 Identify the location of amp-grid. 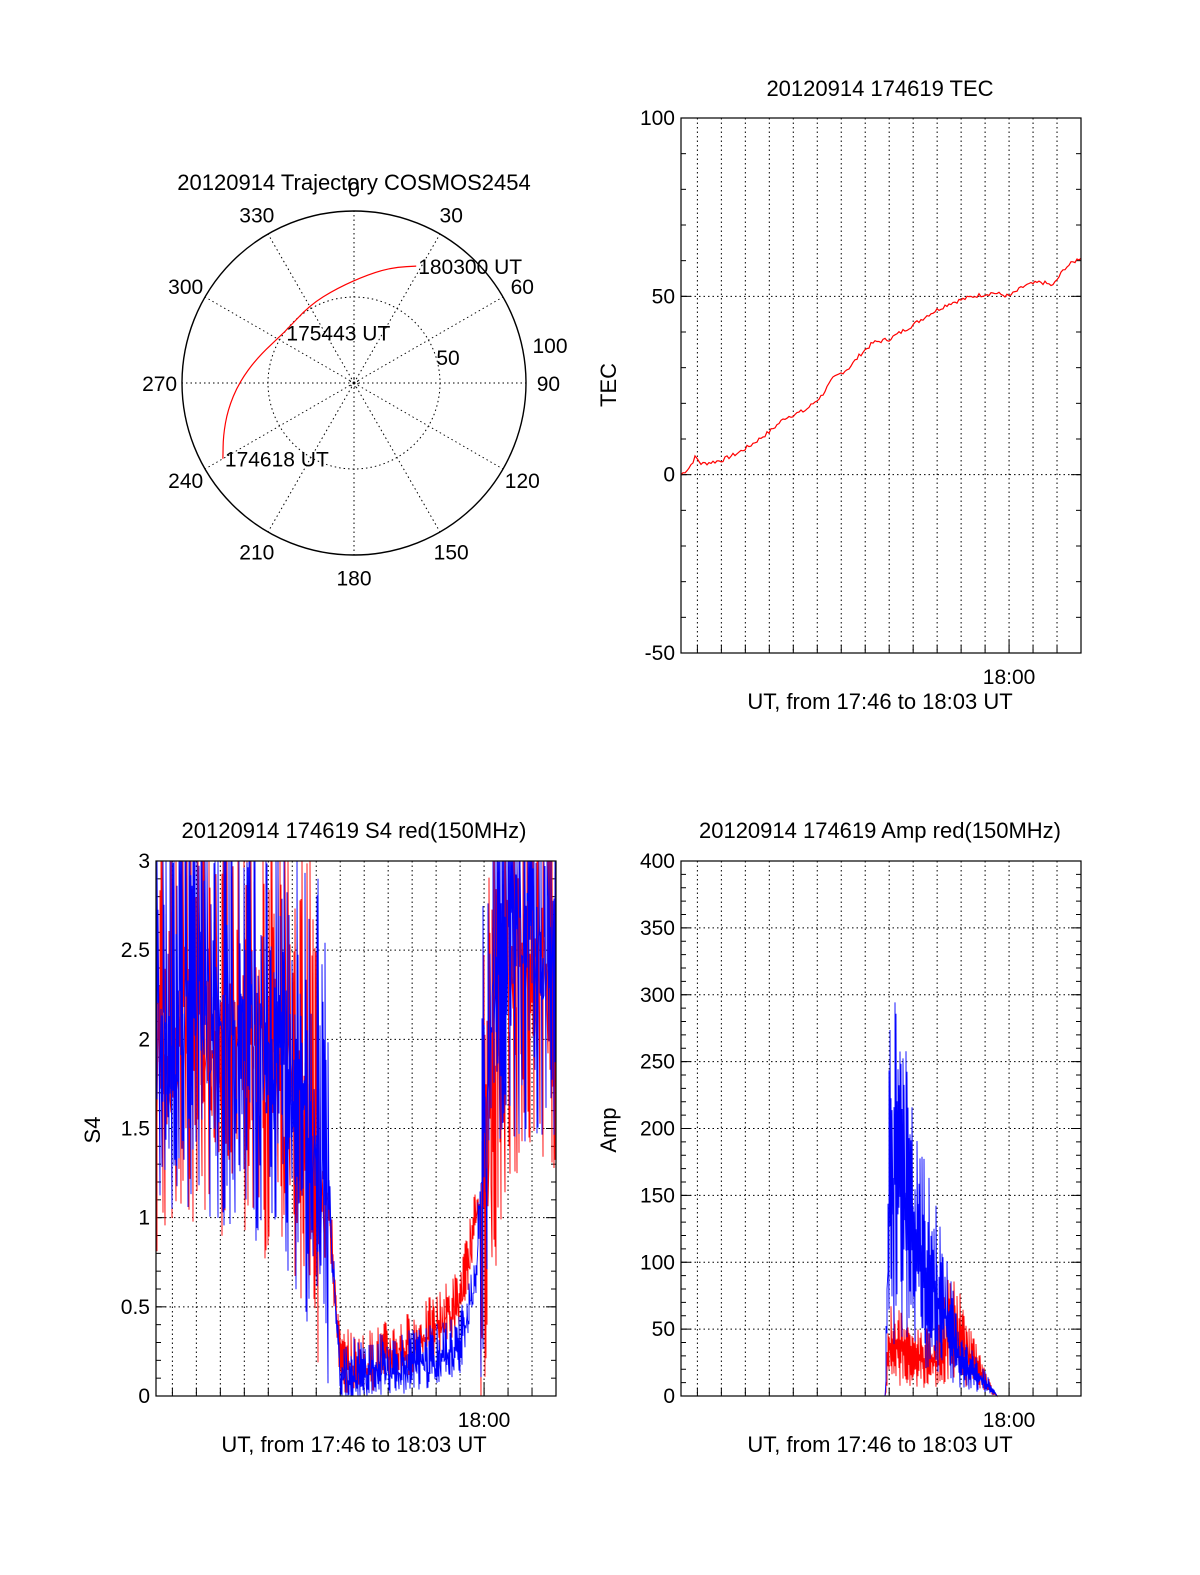
(881, 1128).